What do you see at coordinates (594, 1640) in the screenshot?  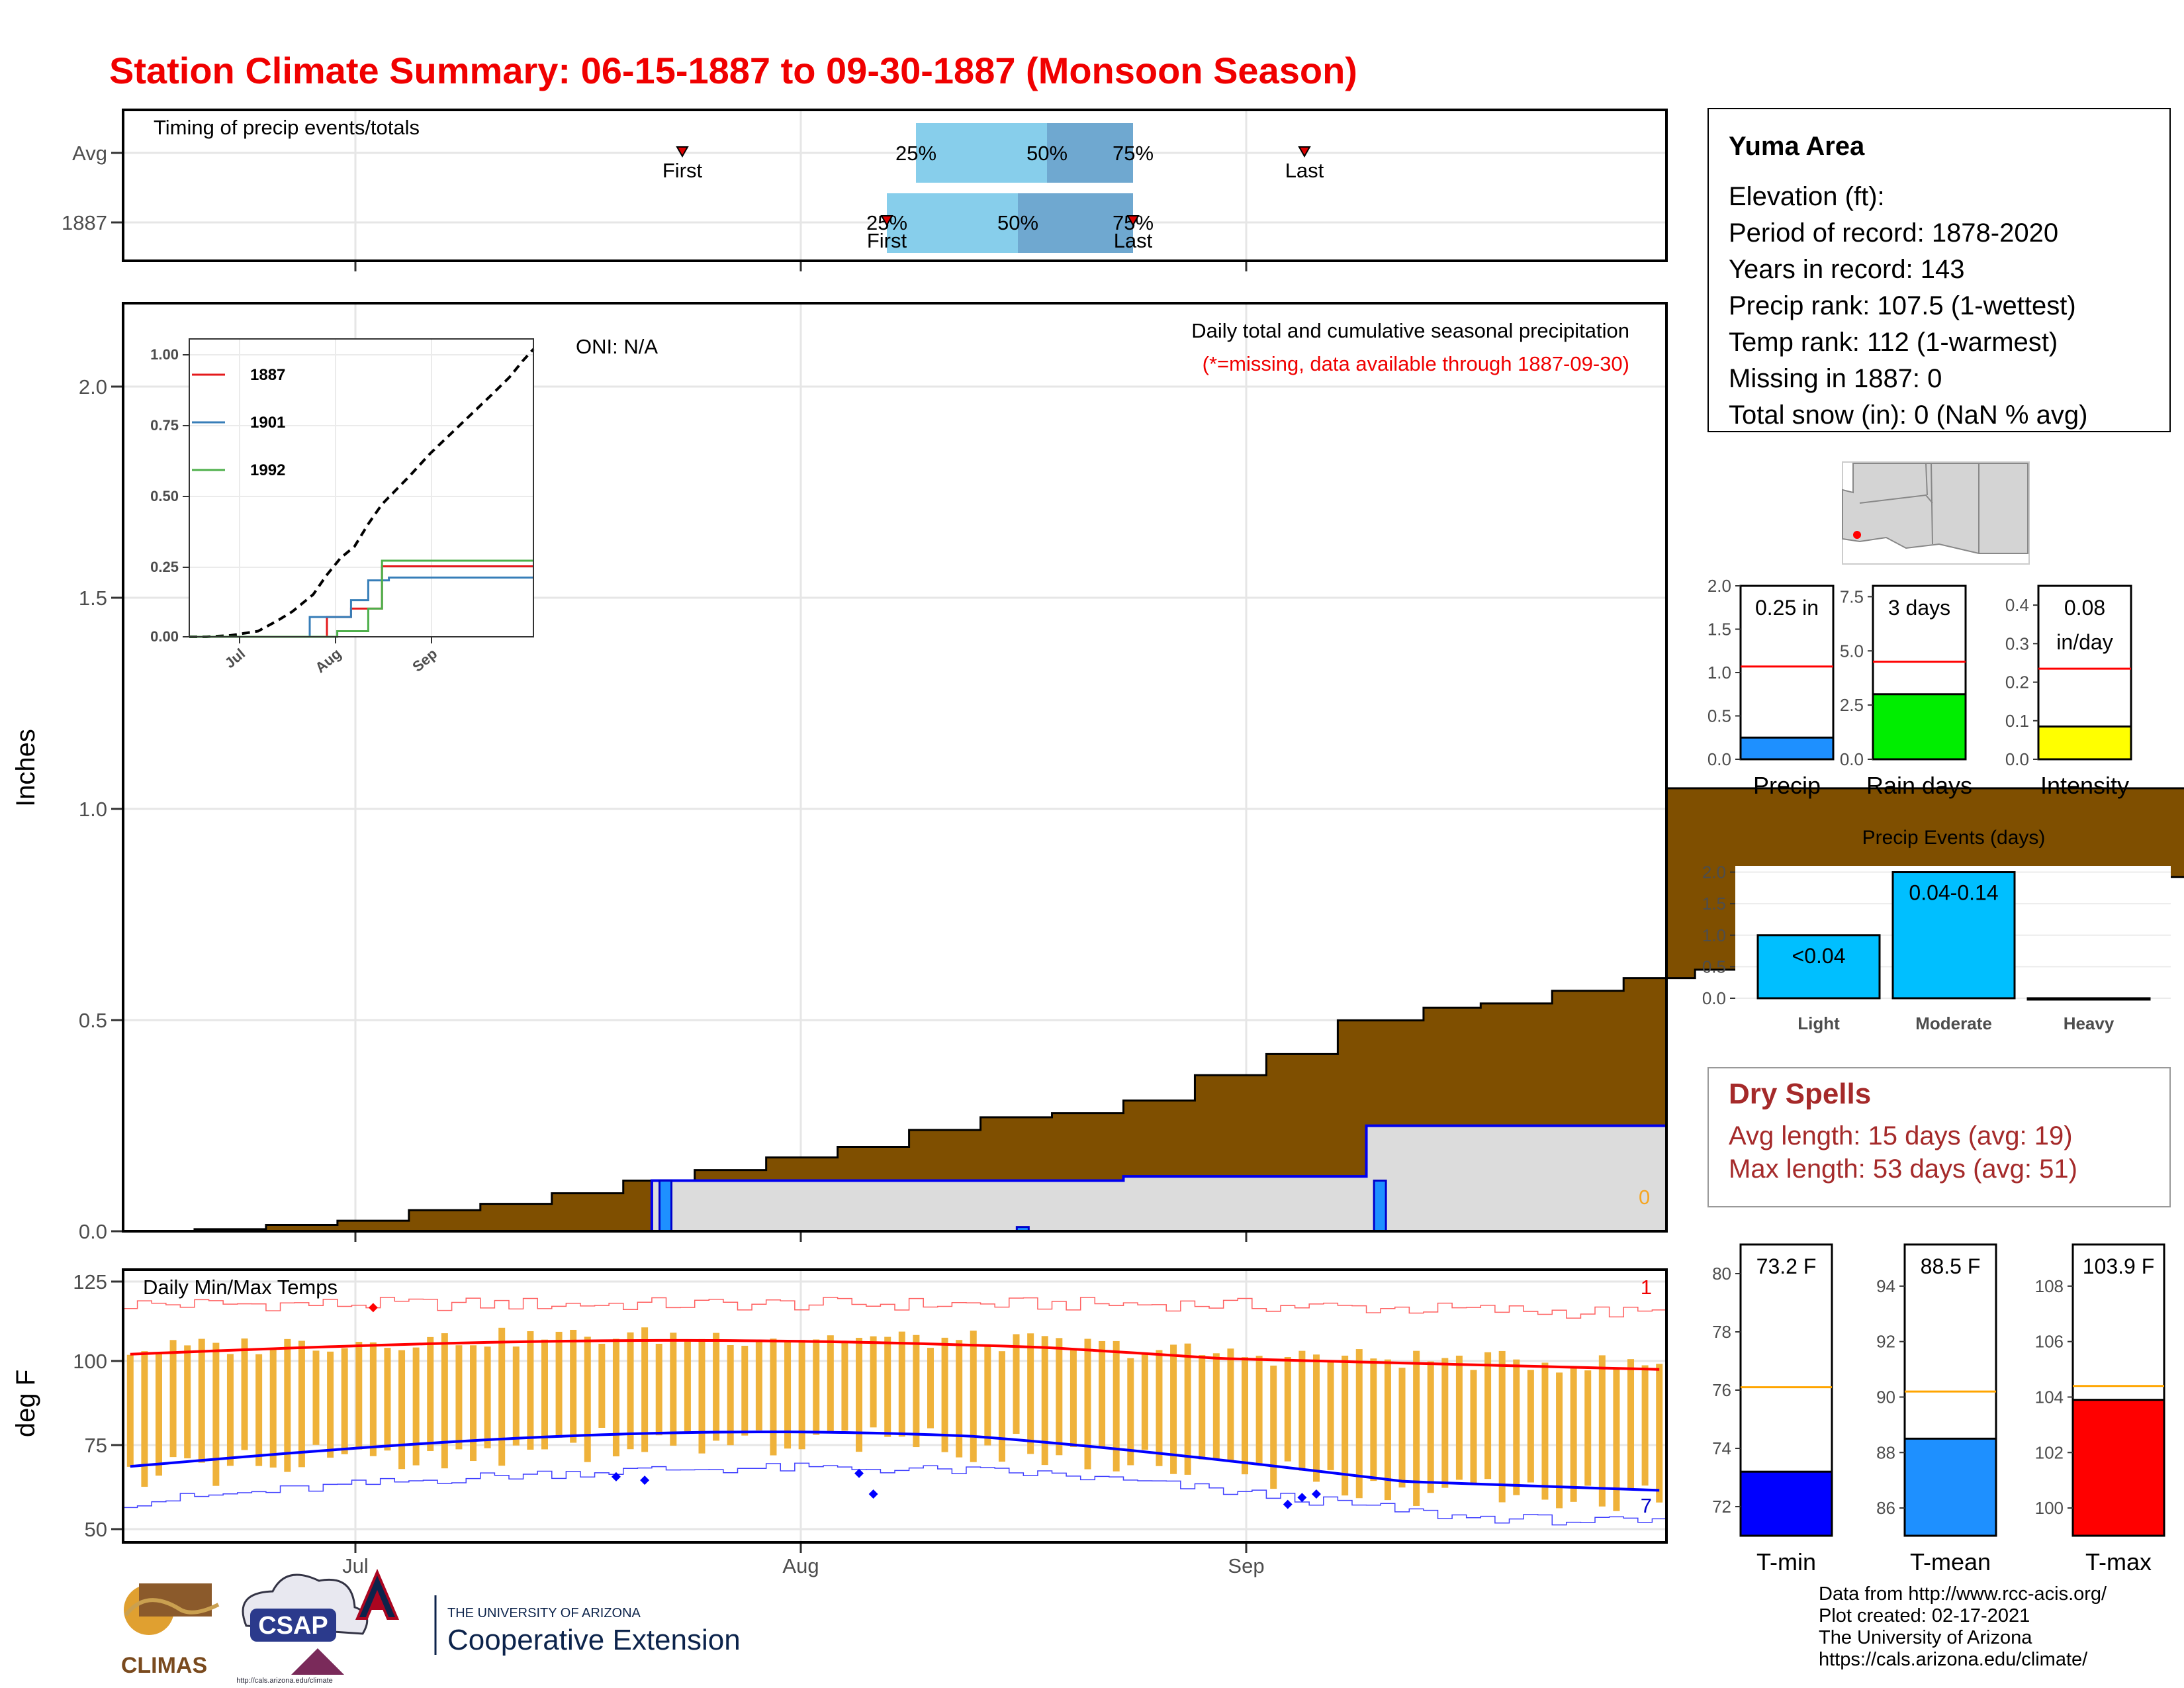 I see `ua-big-text: Cooperative Extension` at bounding box center [594, 1640].